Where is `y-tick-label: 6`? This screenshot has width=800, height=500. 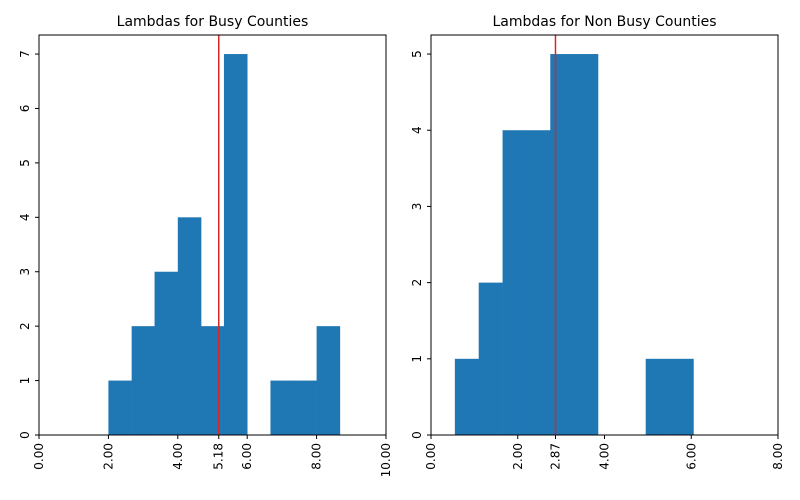
y-tick-label: 6 is located at coordinates (25, 109).